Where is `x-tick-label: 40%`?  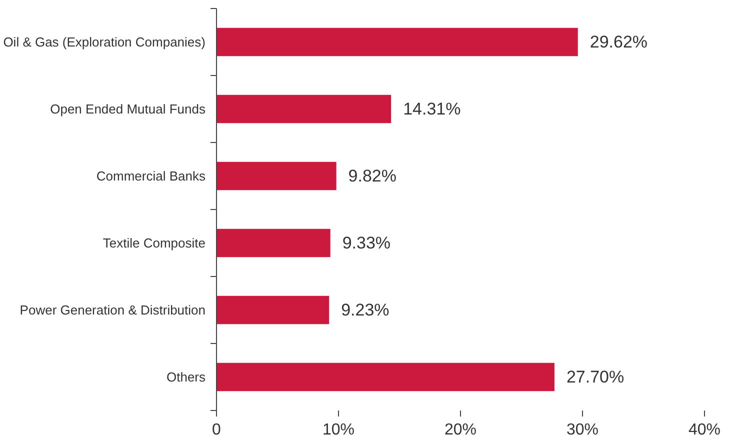 x-tick-label: 40% is located at coordinates (704, 430).